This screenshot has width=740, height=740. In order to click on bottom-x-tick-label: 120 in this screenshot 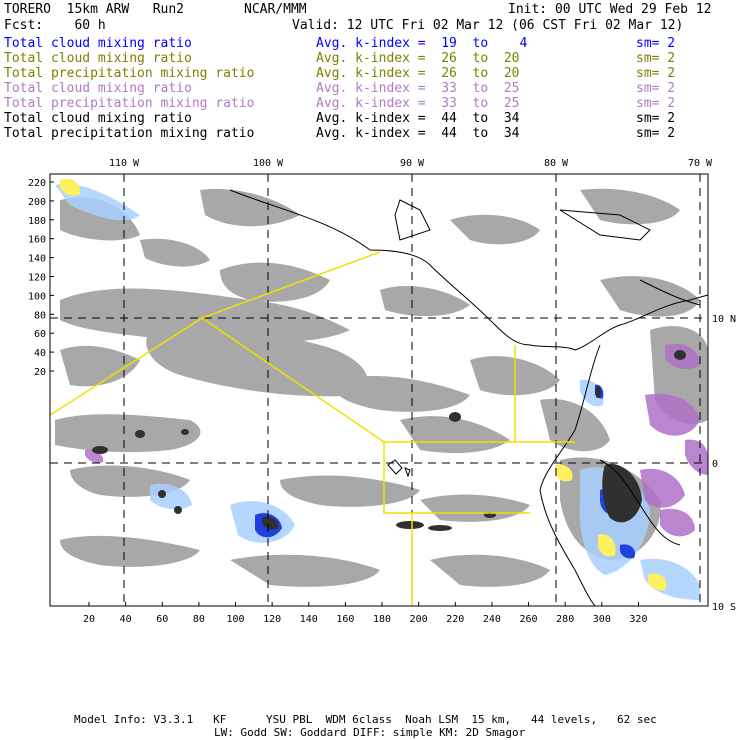, I will do `click(272, 619)`.